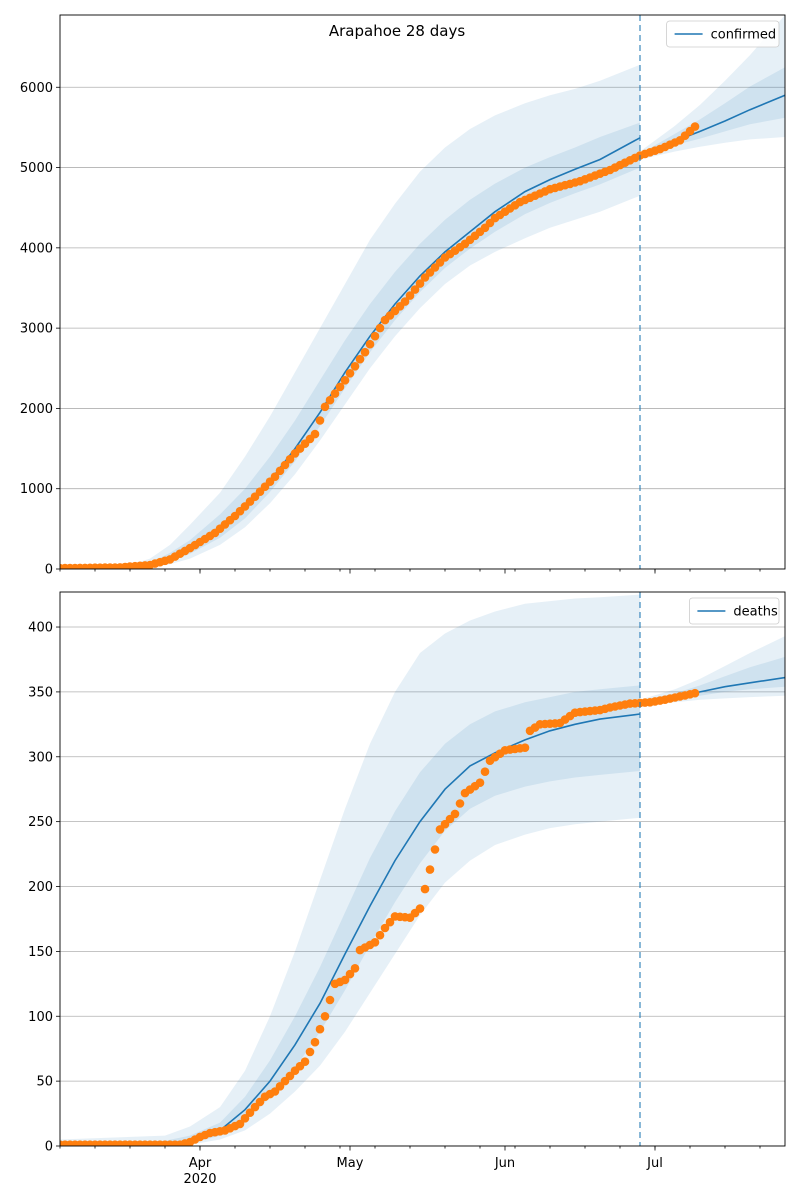 The height and width of the screenshot is (1200, 800). What do you see at coordinates (350, 1163) in the screenshot?
I see `x-tick-label: May` at bounding box center [350, 1163].